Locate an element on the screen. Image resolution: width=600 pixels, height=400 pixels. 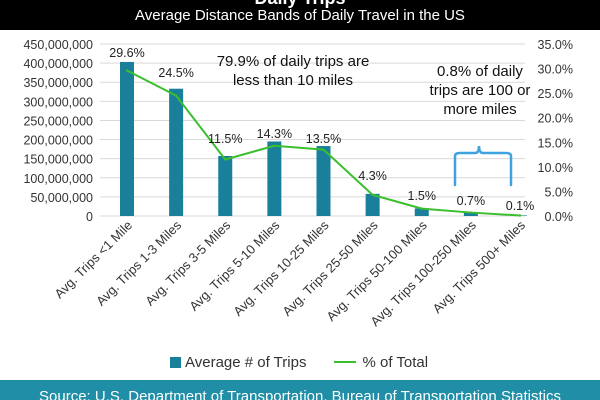
legend-item-bars: Average # of Trips is located at coordinates (238, 362).